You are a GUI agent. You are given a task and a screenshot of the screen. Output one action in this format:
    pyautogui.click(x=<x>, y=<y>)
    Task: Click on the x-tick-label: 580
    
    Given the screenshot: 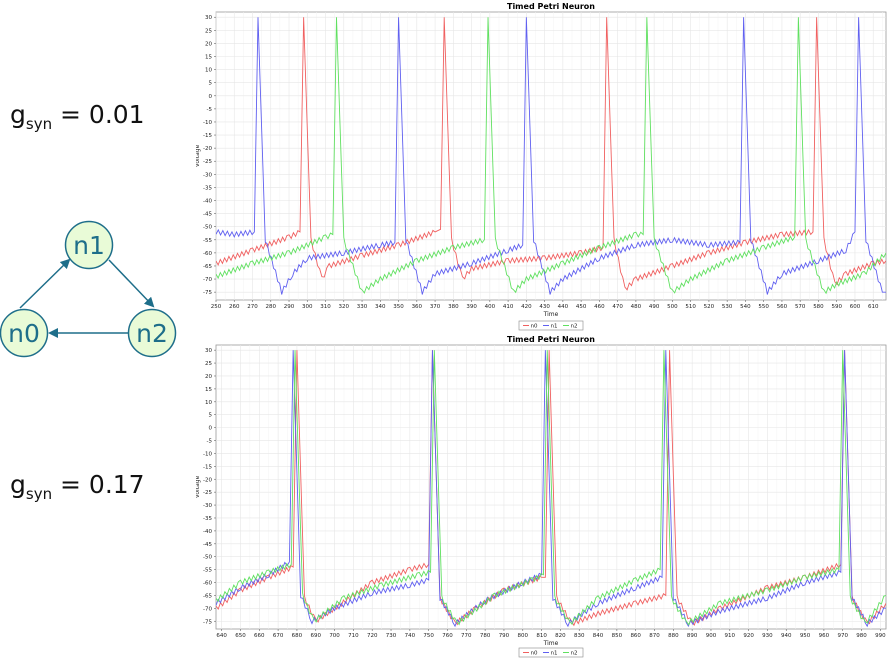 What is the action you would take?
    pyautogui.click(x=818, y=307)
    